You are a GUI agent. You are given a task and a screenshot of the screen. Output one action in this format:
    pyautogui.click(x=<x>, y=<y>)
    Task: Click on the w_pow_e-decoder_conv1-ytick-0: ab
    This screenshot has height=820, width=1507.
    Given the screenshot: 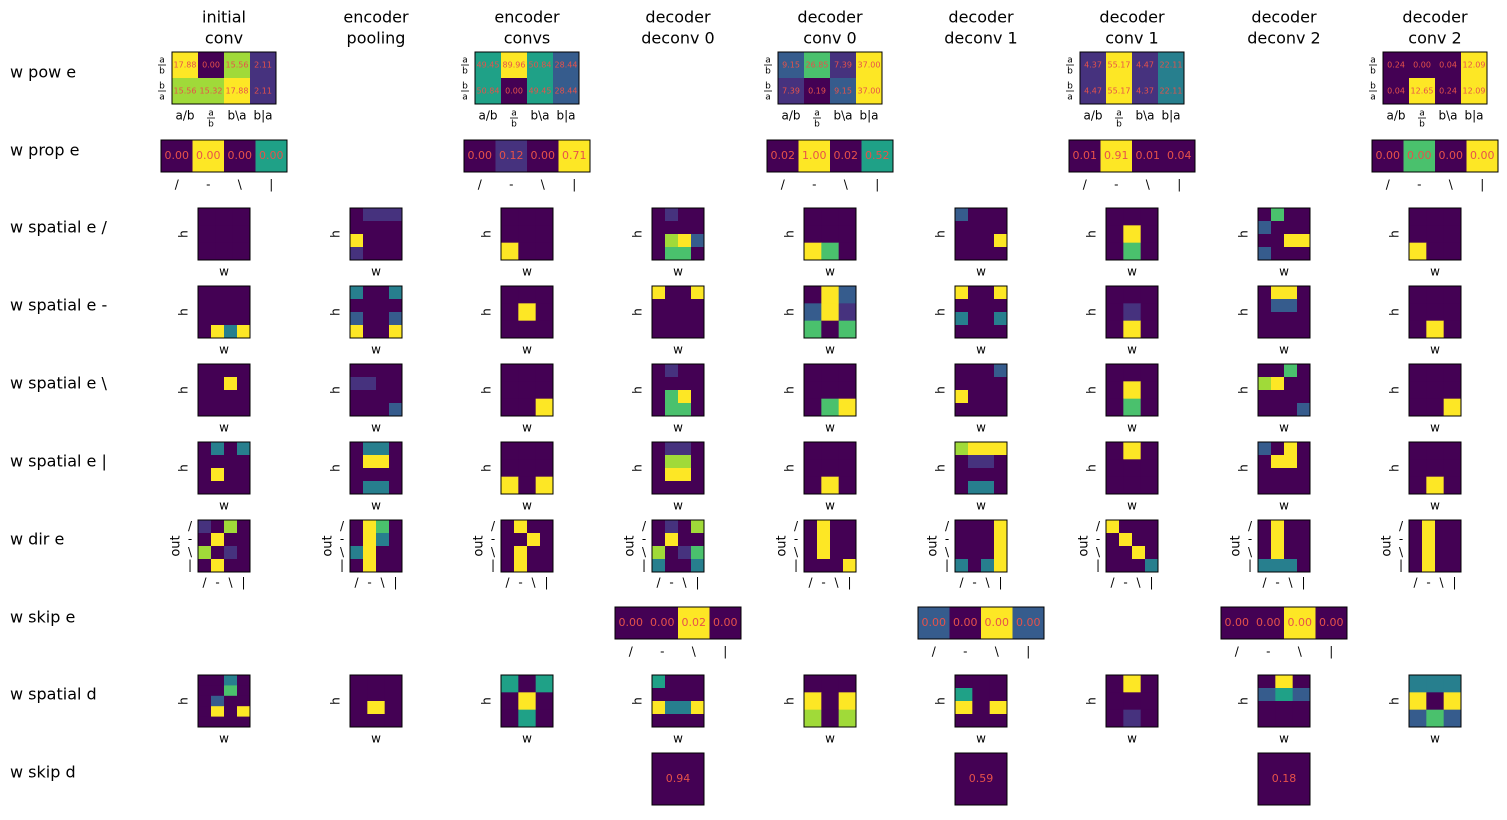 What is the action you would take?
    pyautogui.click(x=1070, y=66)
    